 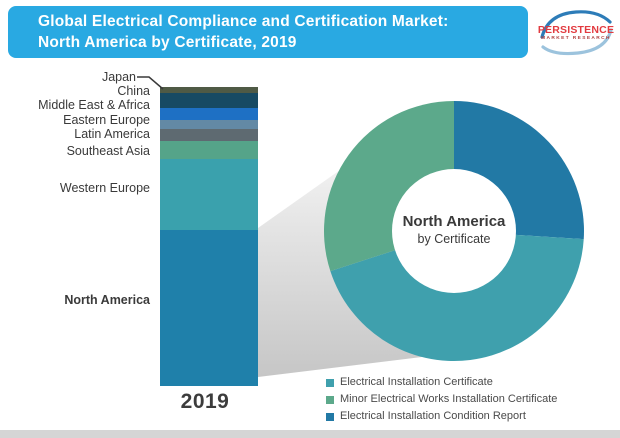 What do you see at coordinates (330, 382) in the screenshot?
I see `legend-swatch-teal-icon` at bounding box center [330, 382].